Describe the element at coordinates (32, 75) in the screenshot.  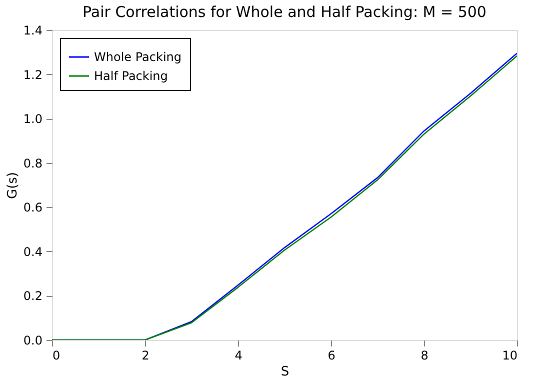
I see `y-tick-label: 1.2` at that location.